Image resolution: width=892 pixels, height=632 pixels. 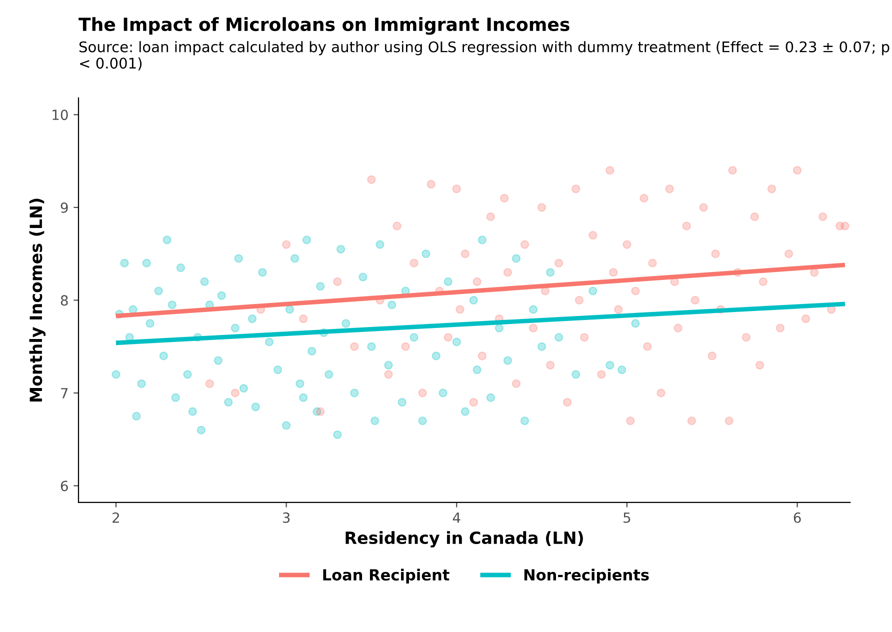 What do you see at coordinates (484, 55) in the screenshot?
I see `chart-subtitle: Source: loan impact calculated by author using OLS regression with dummy treatment (Effect = 0.23 ± 0.07; p < 0.001)` at bounding box center [484, 55].